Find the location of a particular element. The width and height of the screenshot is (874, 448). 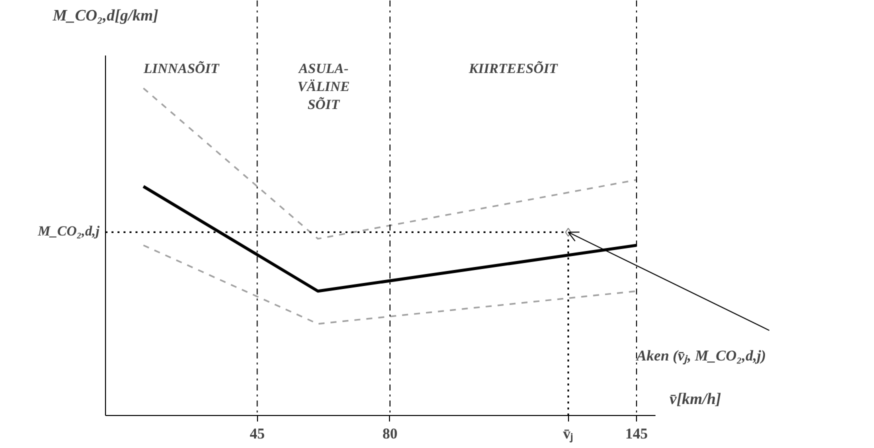

x-tick-label: 45 is located at coordinates (257, 434).